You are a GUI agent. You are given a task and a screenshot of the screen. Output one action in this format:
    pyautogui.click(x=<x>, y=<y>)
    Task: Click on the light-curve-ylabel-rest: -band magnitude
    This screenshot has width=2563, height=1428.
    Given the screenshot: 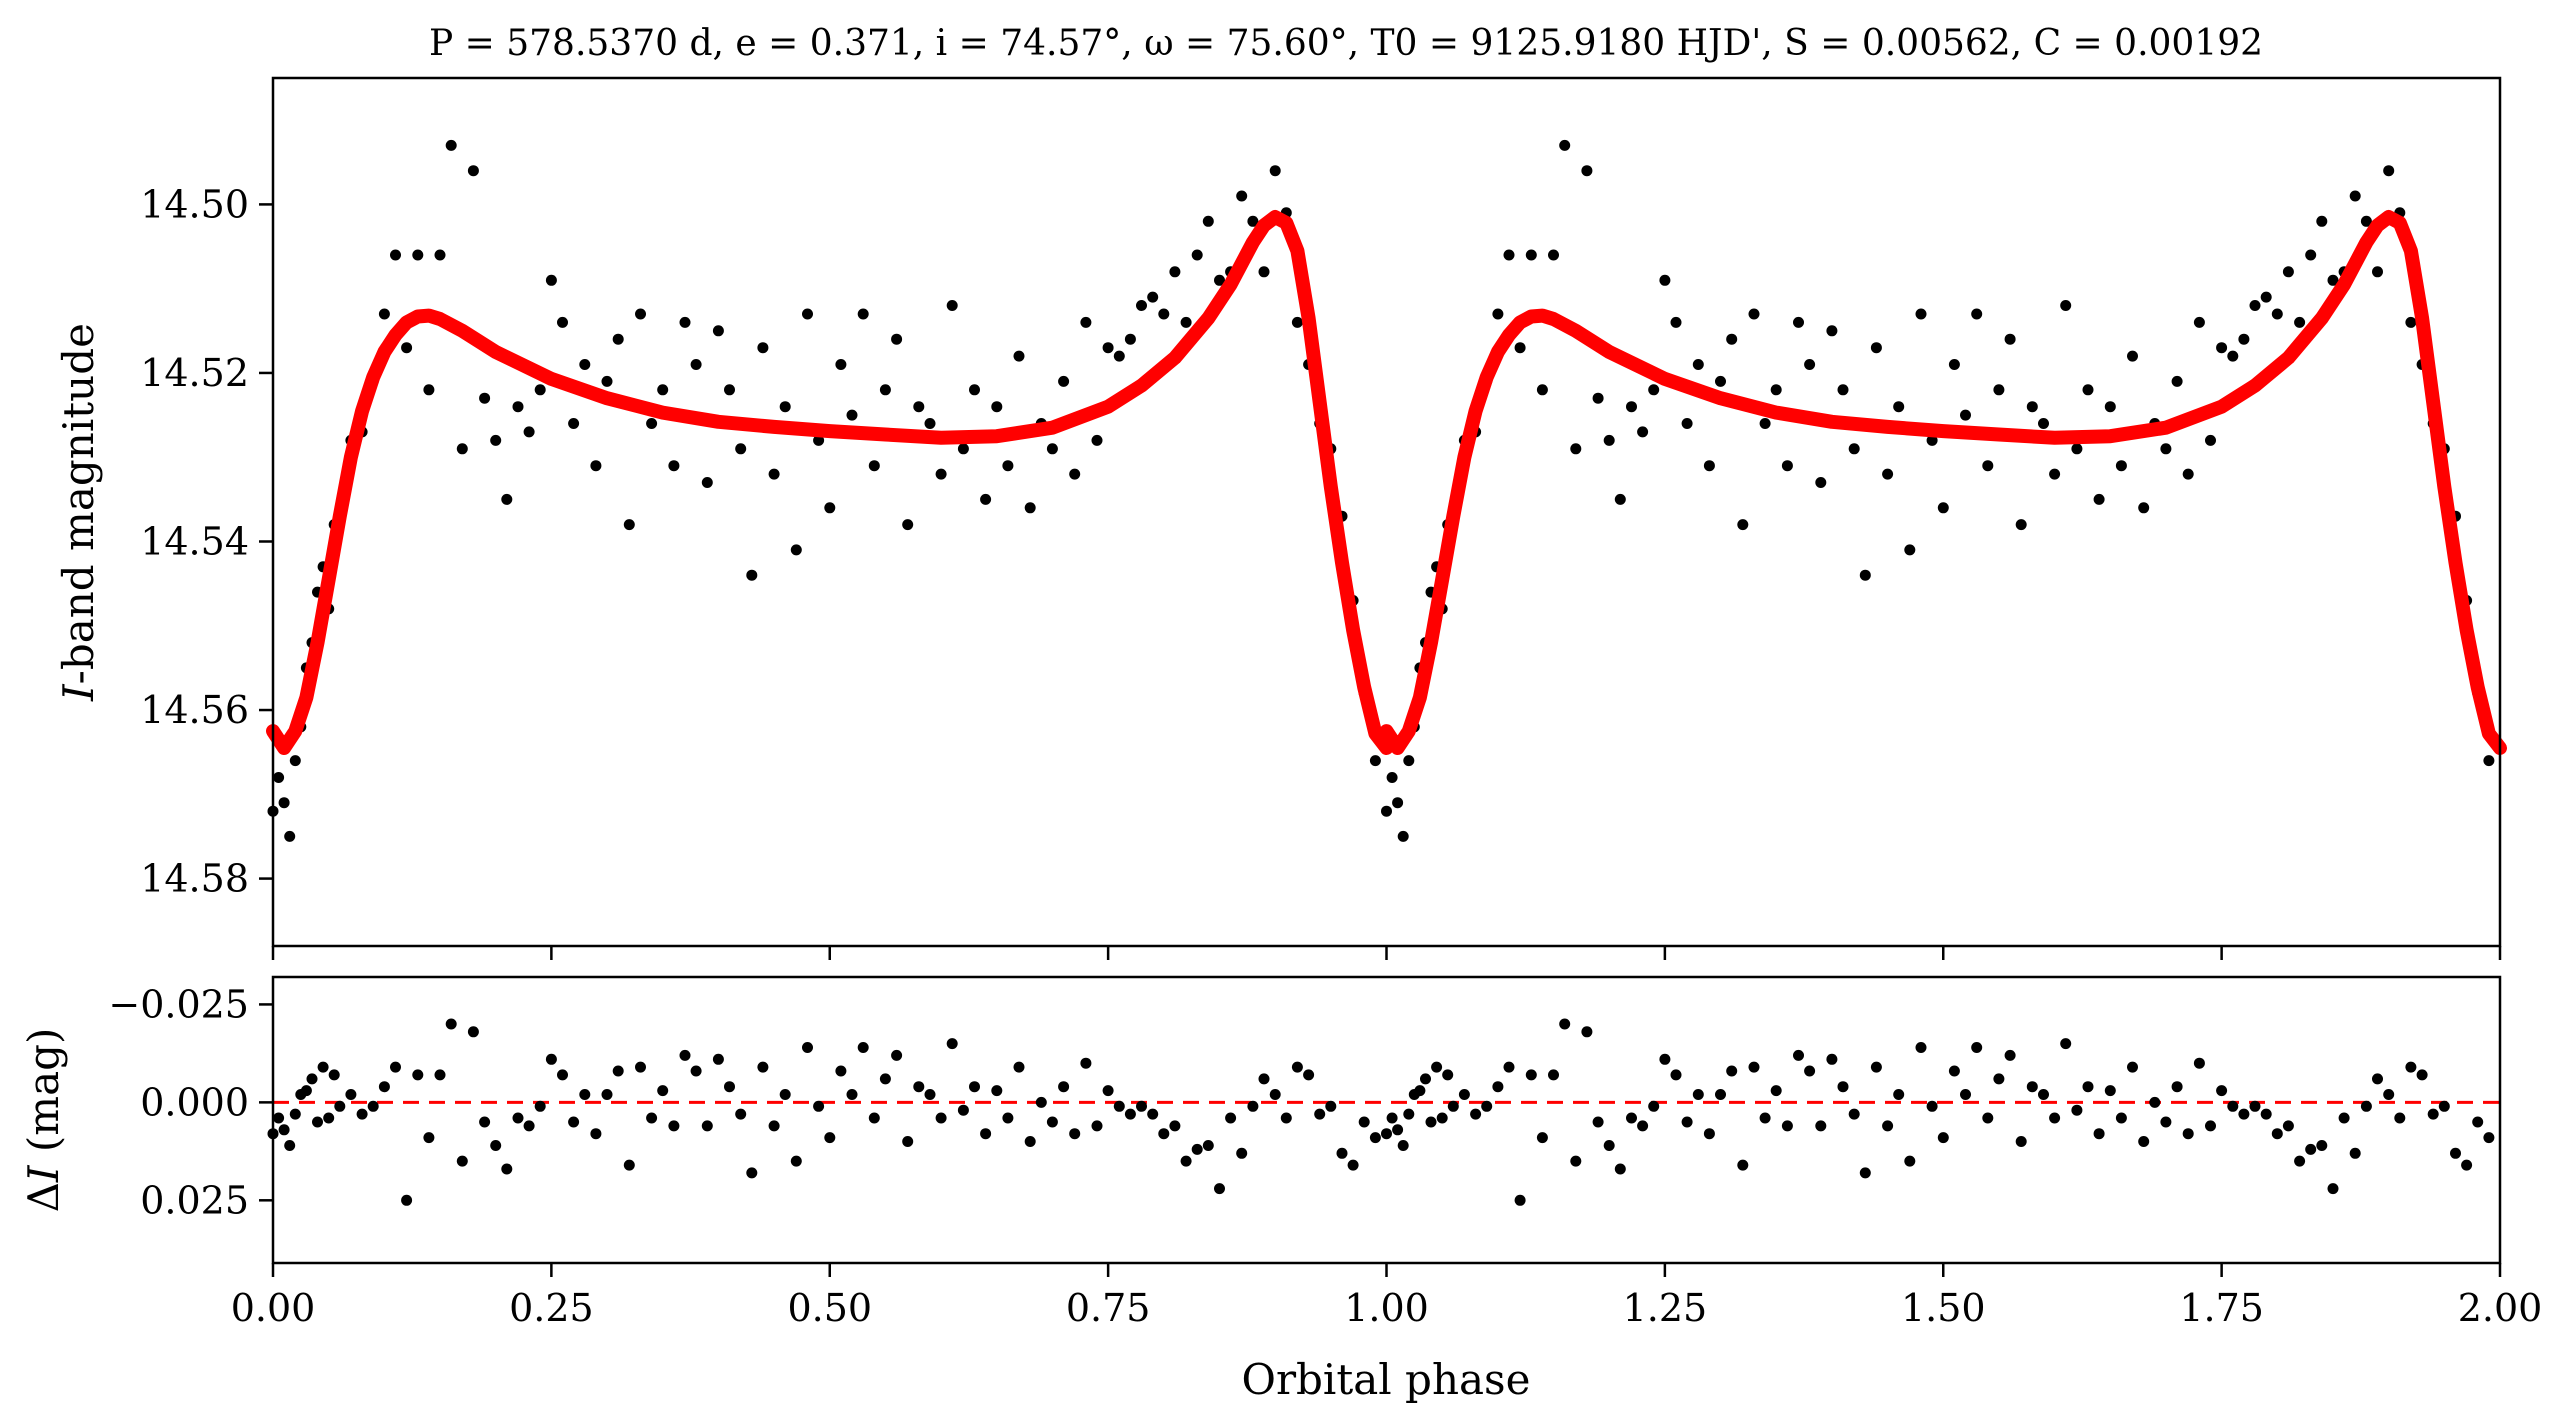 What is the action you would take?
    pyautogui.click(x=78, y=503)
    